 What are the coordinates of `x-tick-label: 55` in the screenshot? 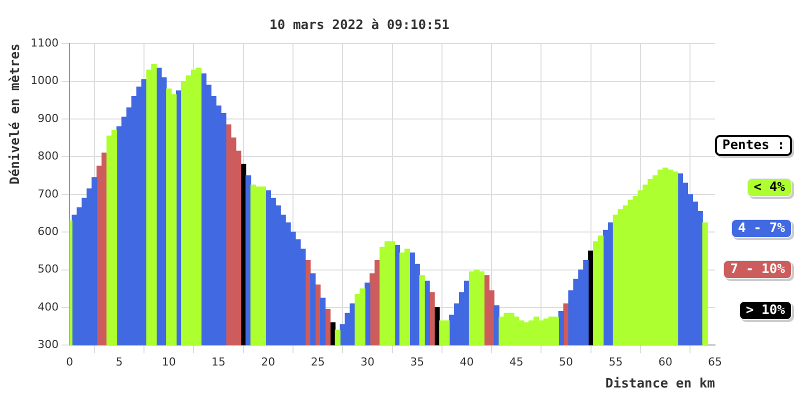 It's located at (615, 362).